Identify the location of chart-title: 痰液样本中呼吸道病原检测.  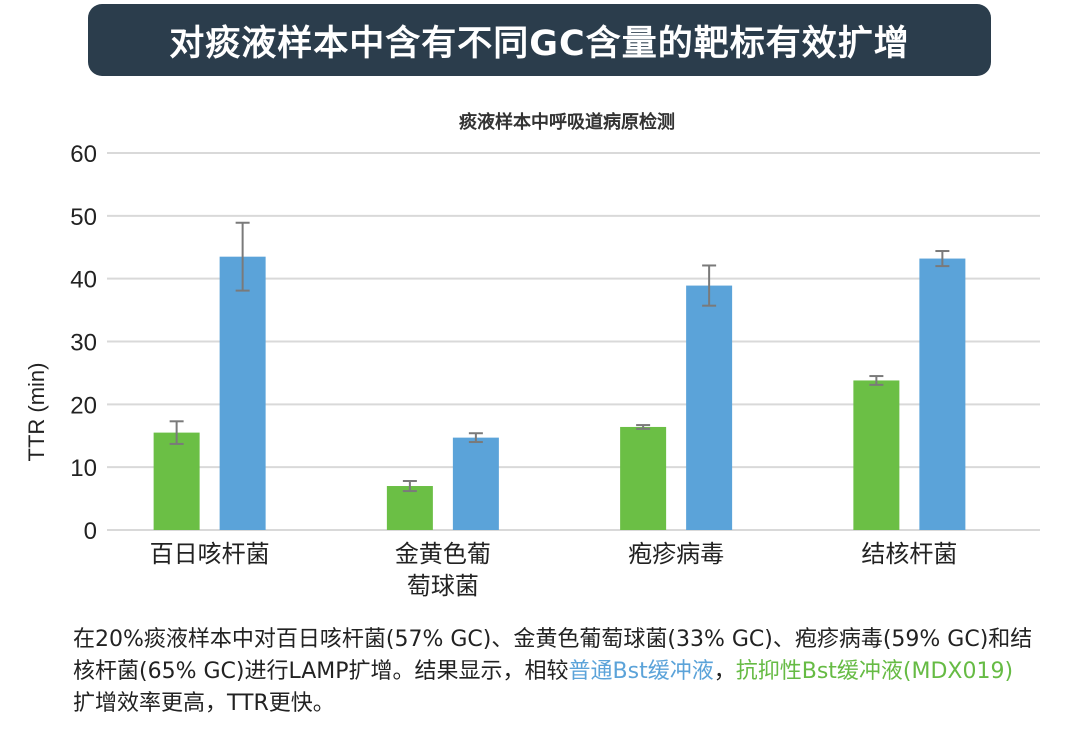
(567, 122).